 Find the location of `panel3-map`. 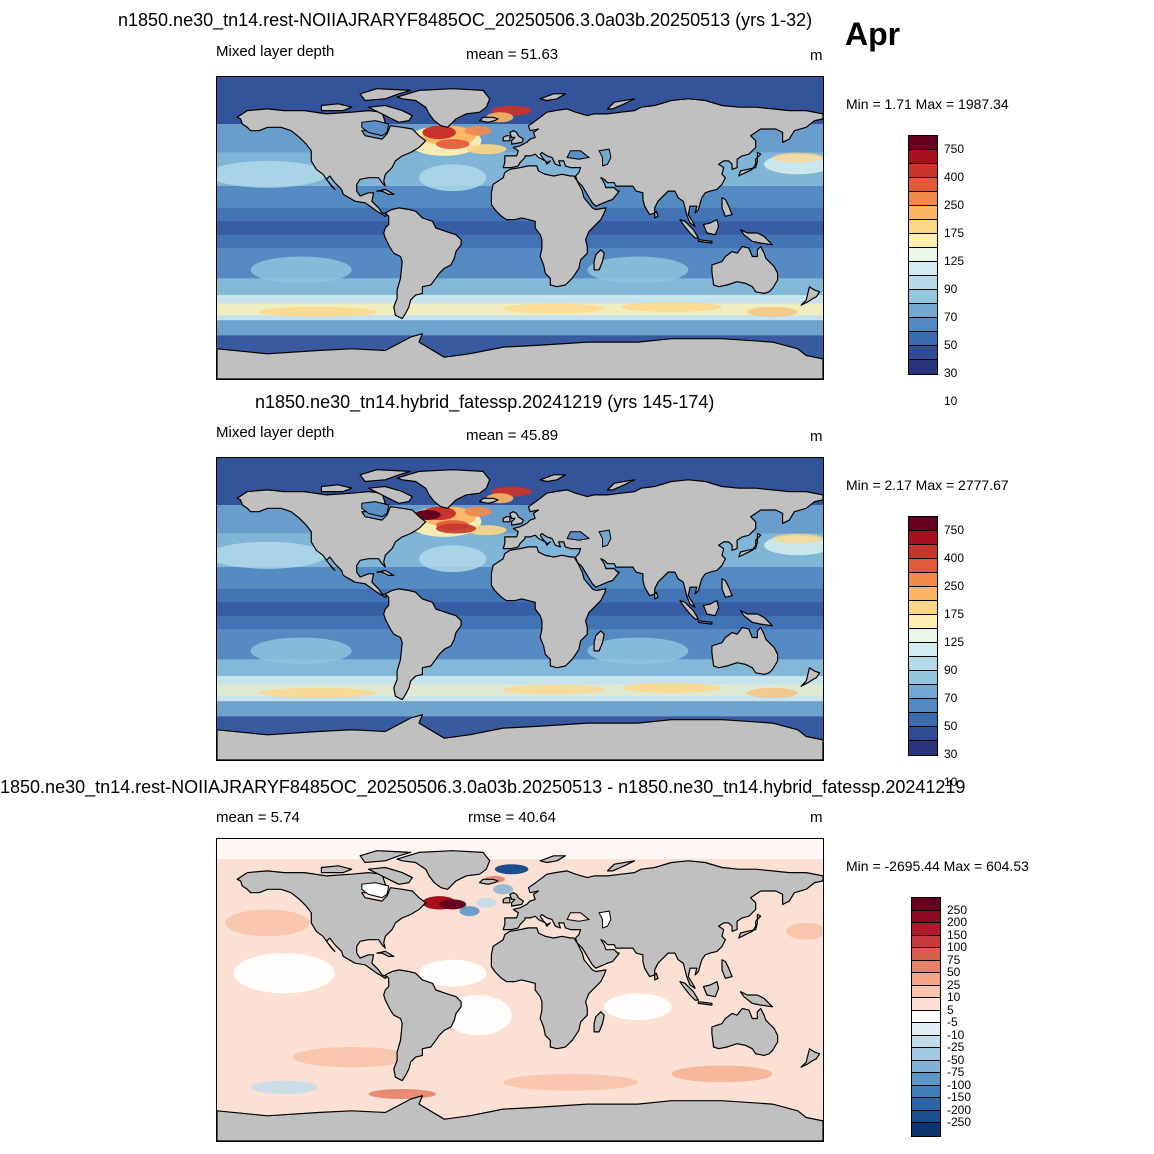

panel3-map is located at coordinates (520, 990).